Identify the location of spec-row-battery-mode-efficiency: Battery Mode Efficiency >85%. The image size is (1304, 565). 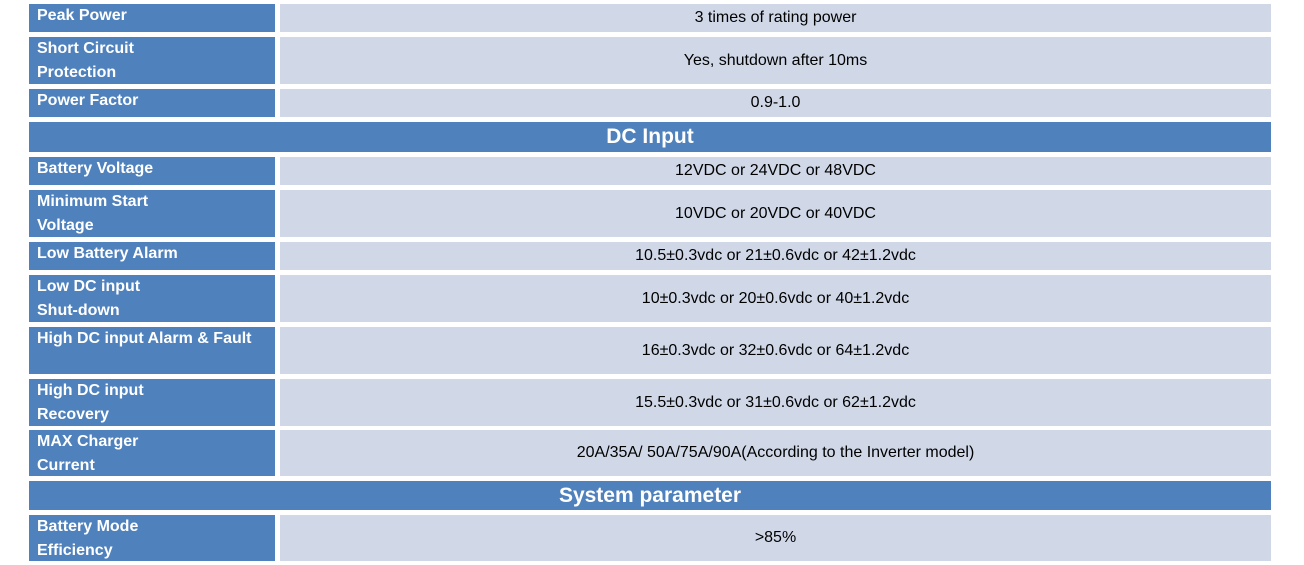
(650, 538).